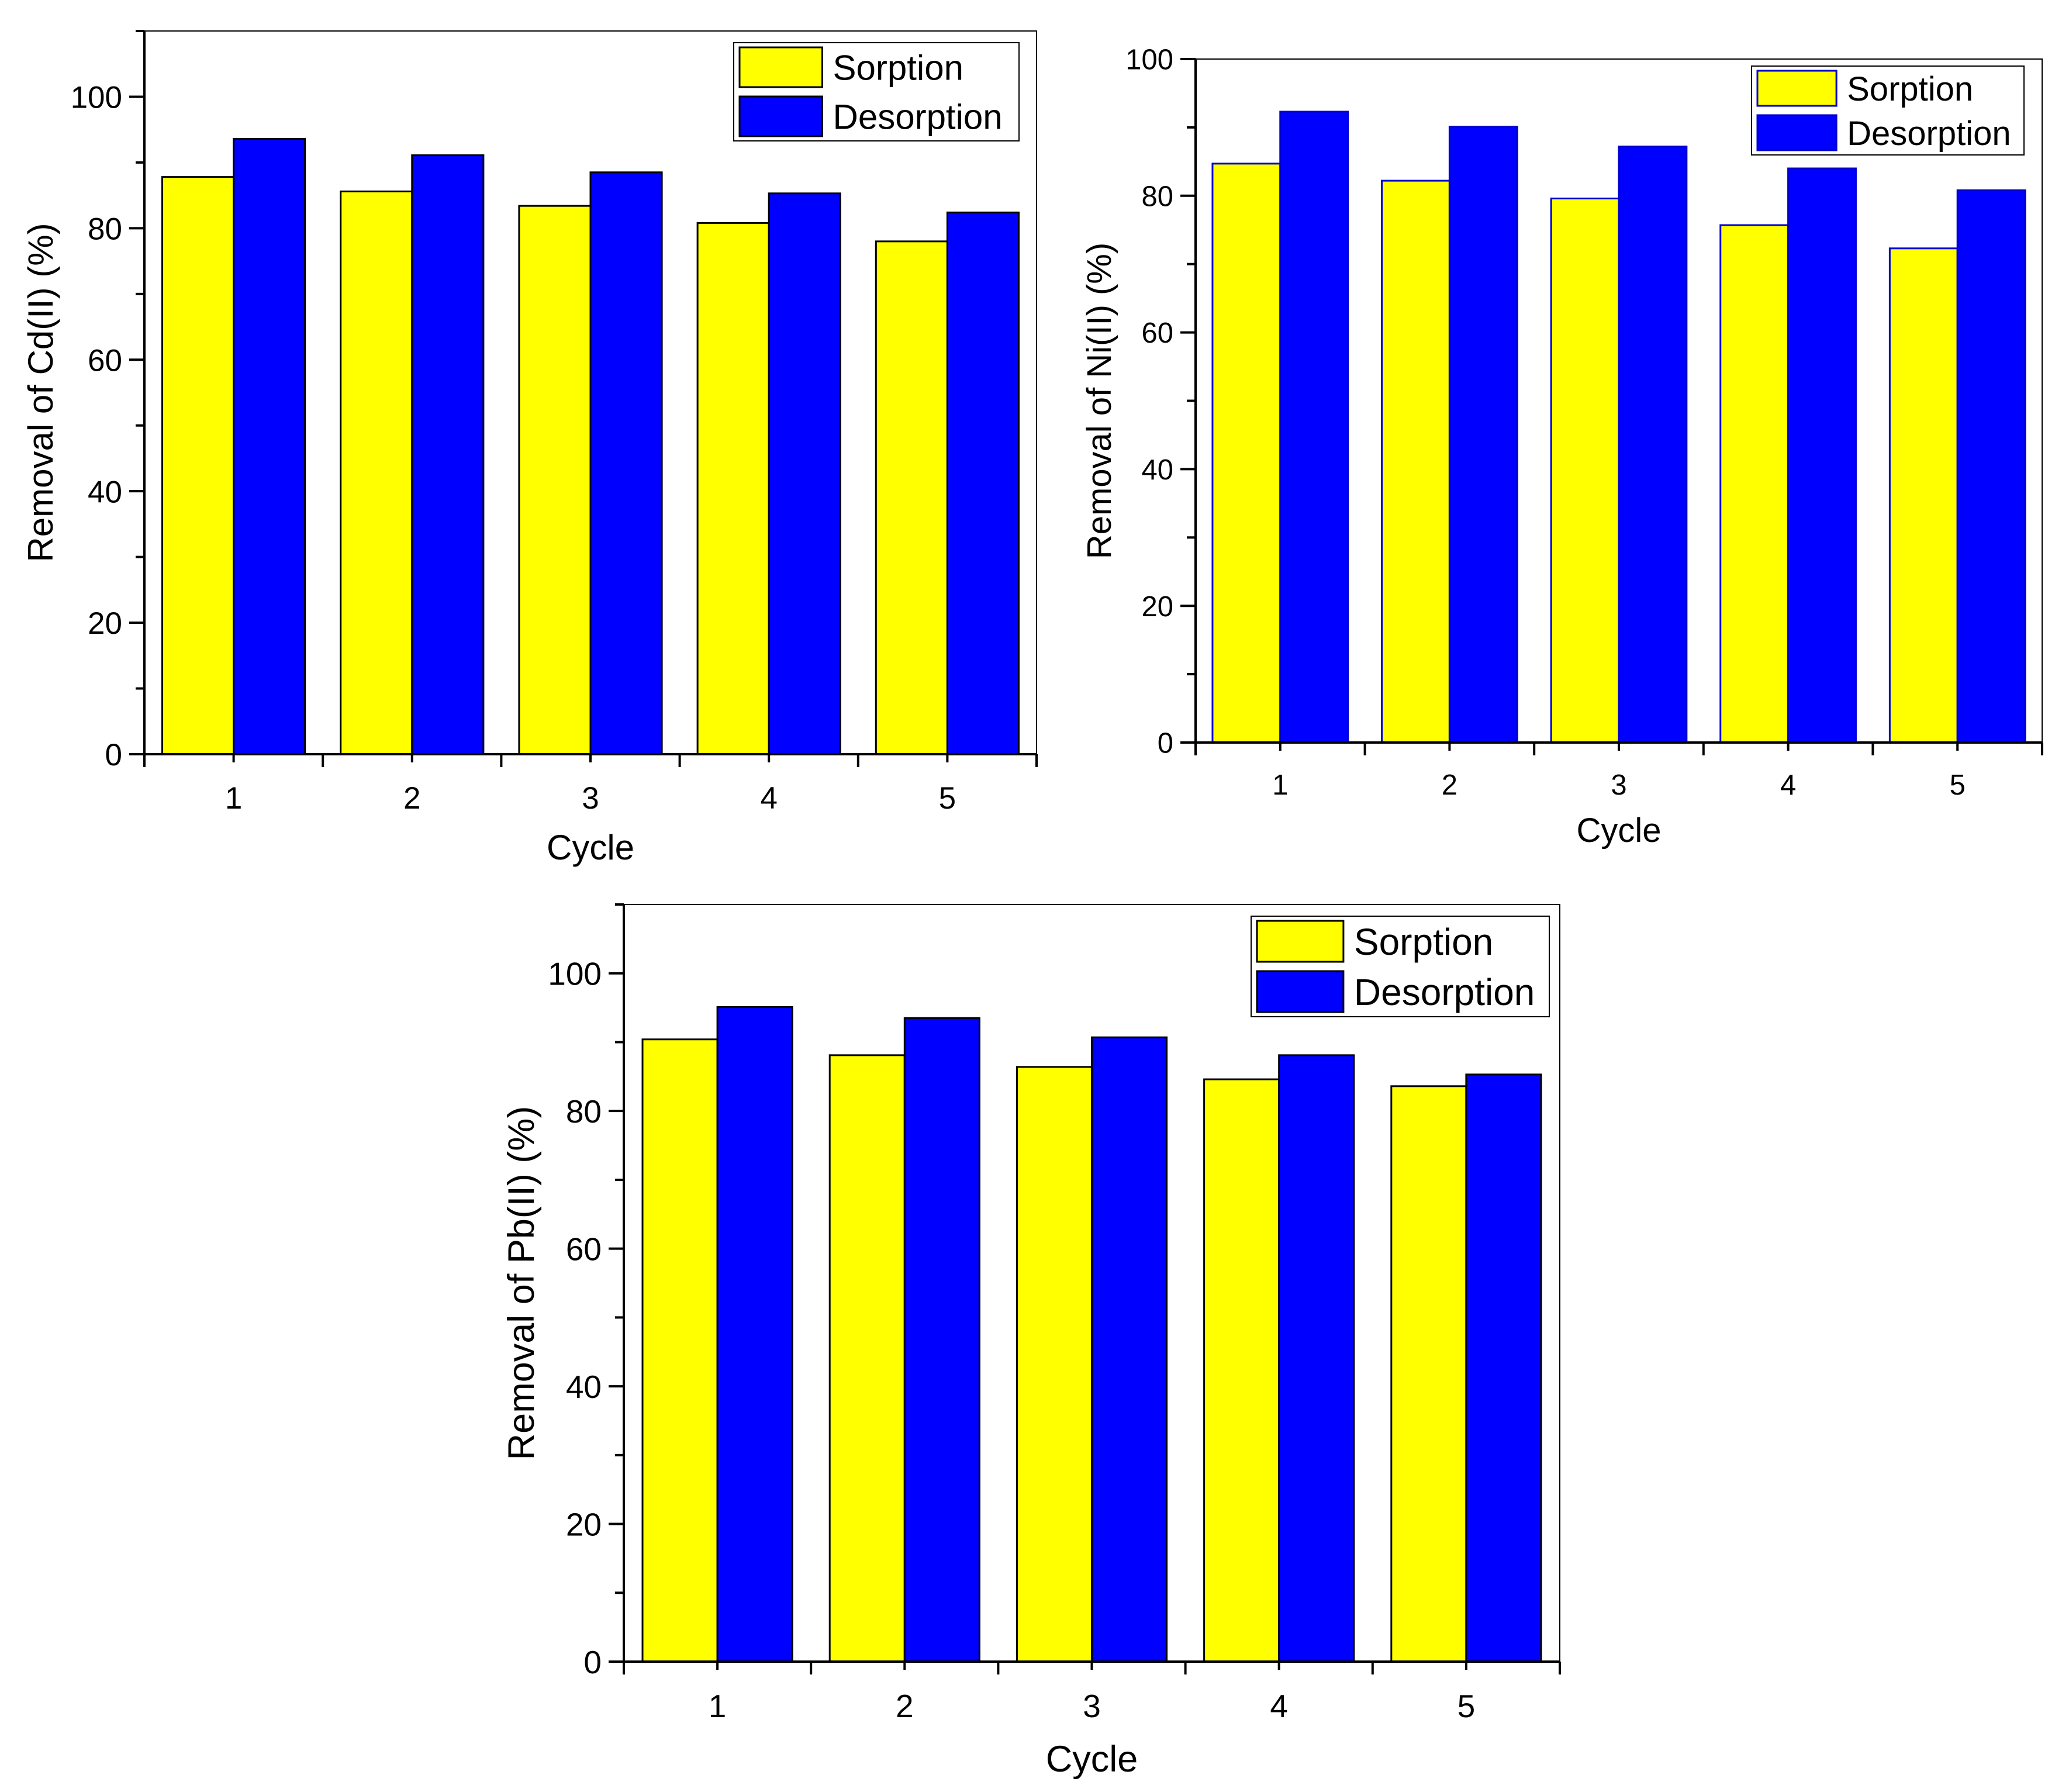  What do you see at coordinates (1099, 401) in the screenshot?
I see `y-axis-label: Removal of Ni(II) (%)` at bounding box center [1099, 401].